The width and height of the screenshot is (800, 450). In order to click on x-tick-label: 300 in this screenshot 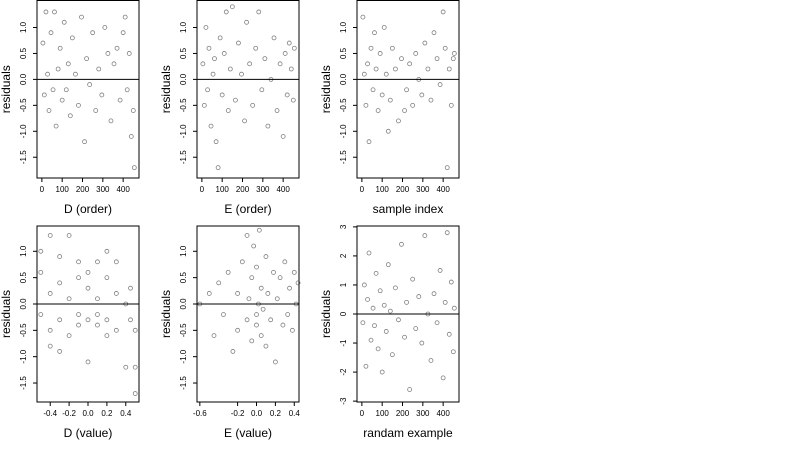, I will do `click(423, 189)`.